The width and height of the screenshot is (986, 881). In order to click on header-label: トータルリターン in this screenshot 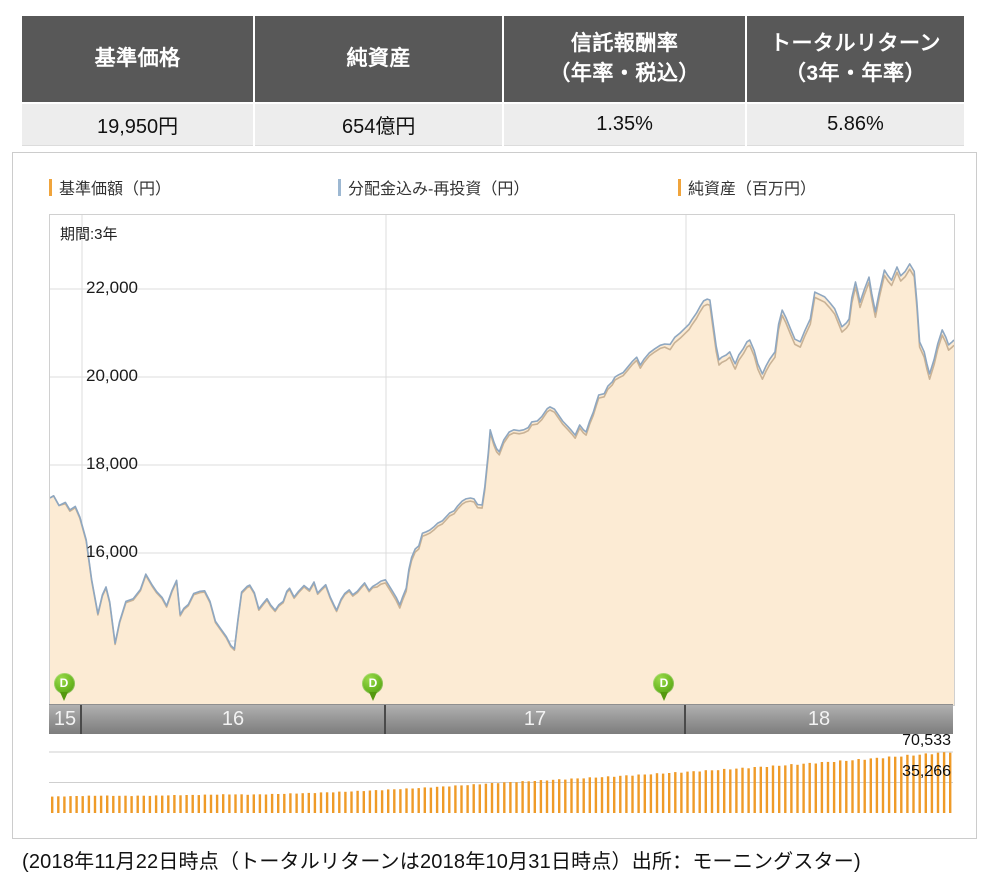, I will do `click(855, 43)`.